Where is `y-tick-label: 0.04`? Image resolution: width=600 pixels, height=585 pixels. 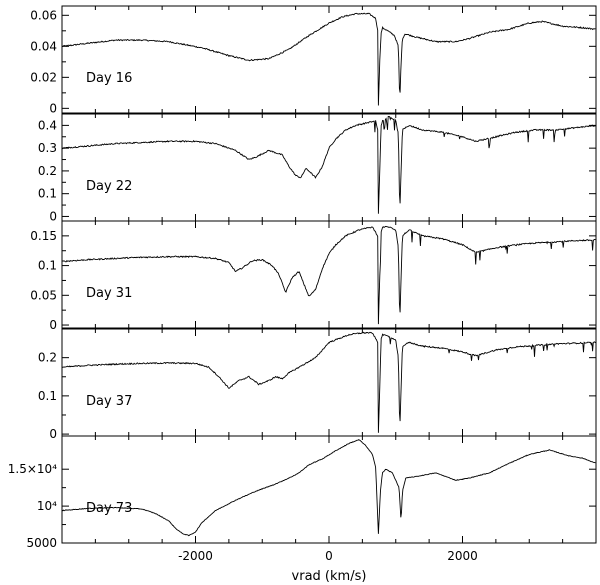
y-tick-label: 0.04 is located at coordinates (43, 46).